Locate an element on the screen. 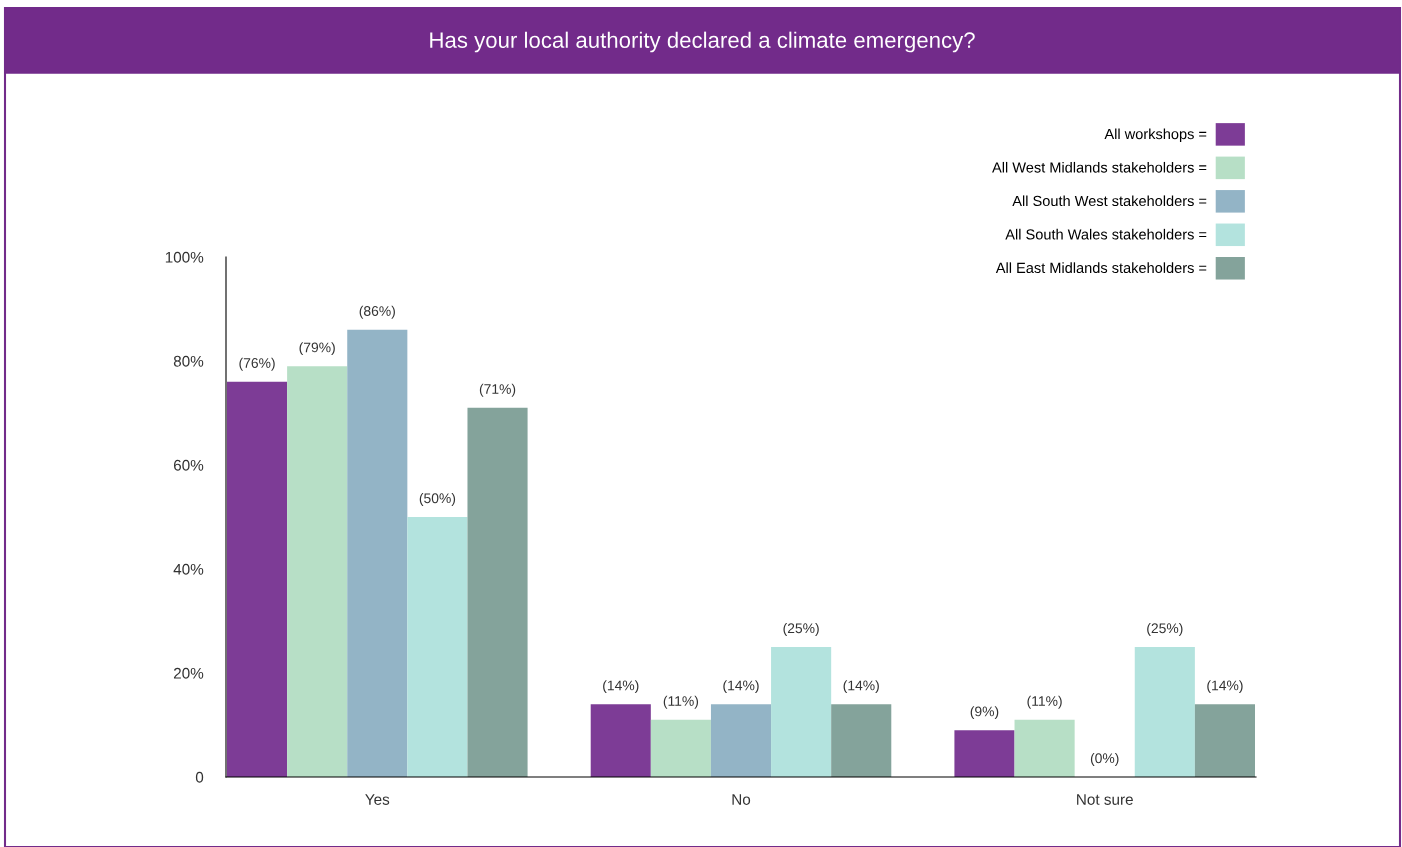  legend-label: All South West stakeholders = is located at coordinates (1109, 201).